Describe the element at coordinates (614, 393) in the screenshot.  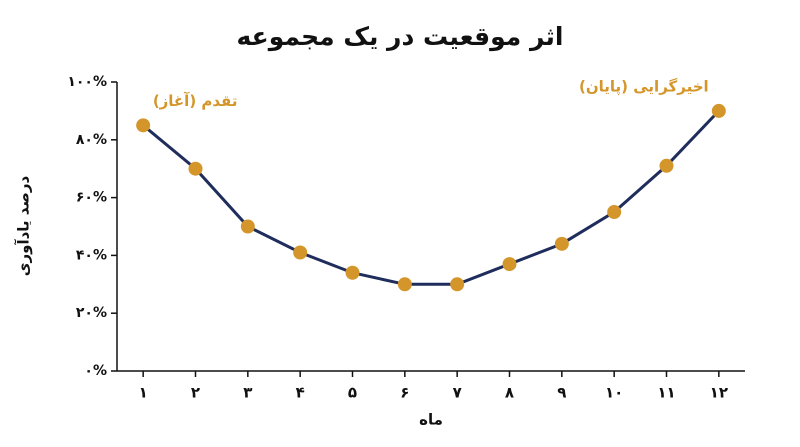
I see `x-tick-label: ۱۰` at that location.